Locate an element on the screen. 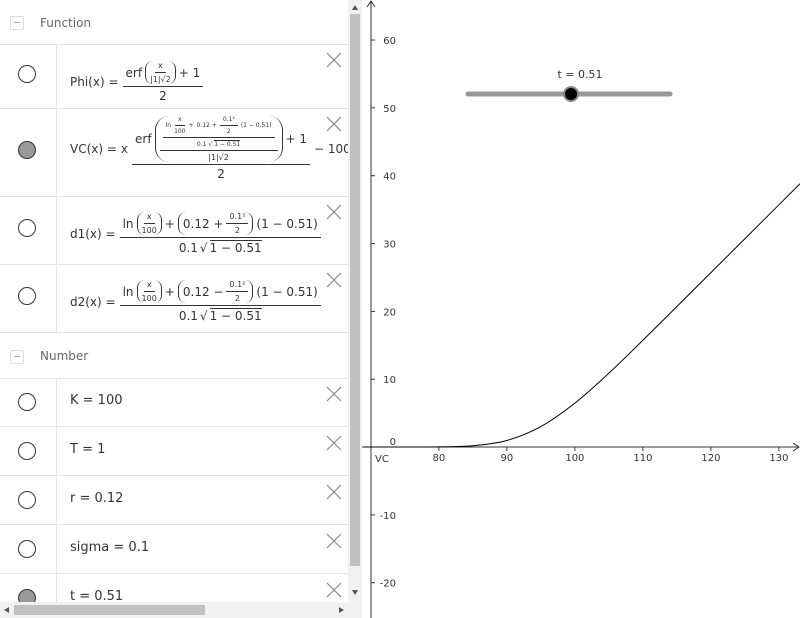 Image resolution: width=800 pixels, height=618 pixels. y-tick-label: 30 is located at coordinates (389, 245).